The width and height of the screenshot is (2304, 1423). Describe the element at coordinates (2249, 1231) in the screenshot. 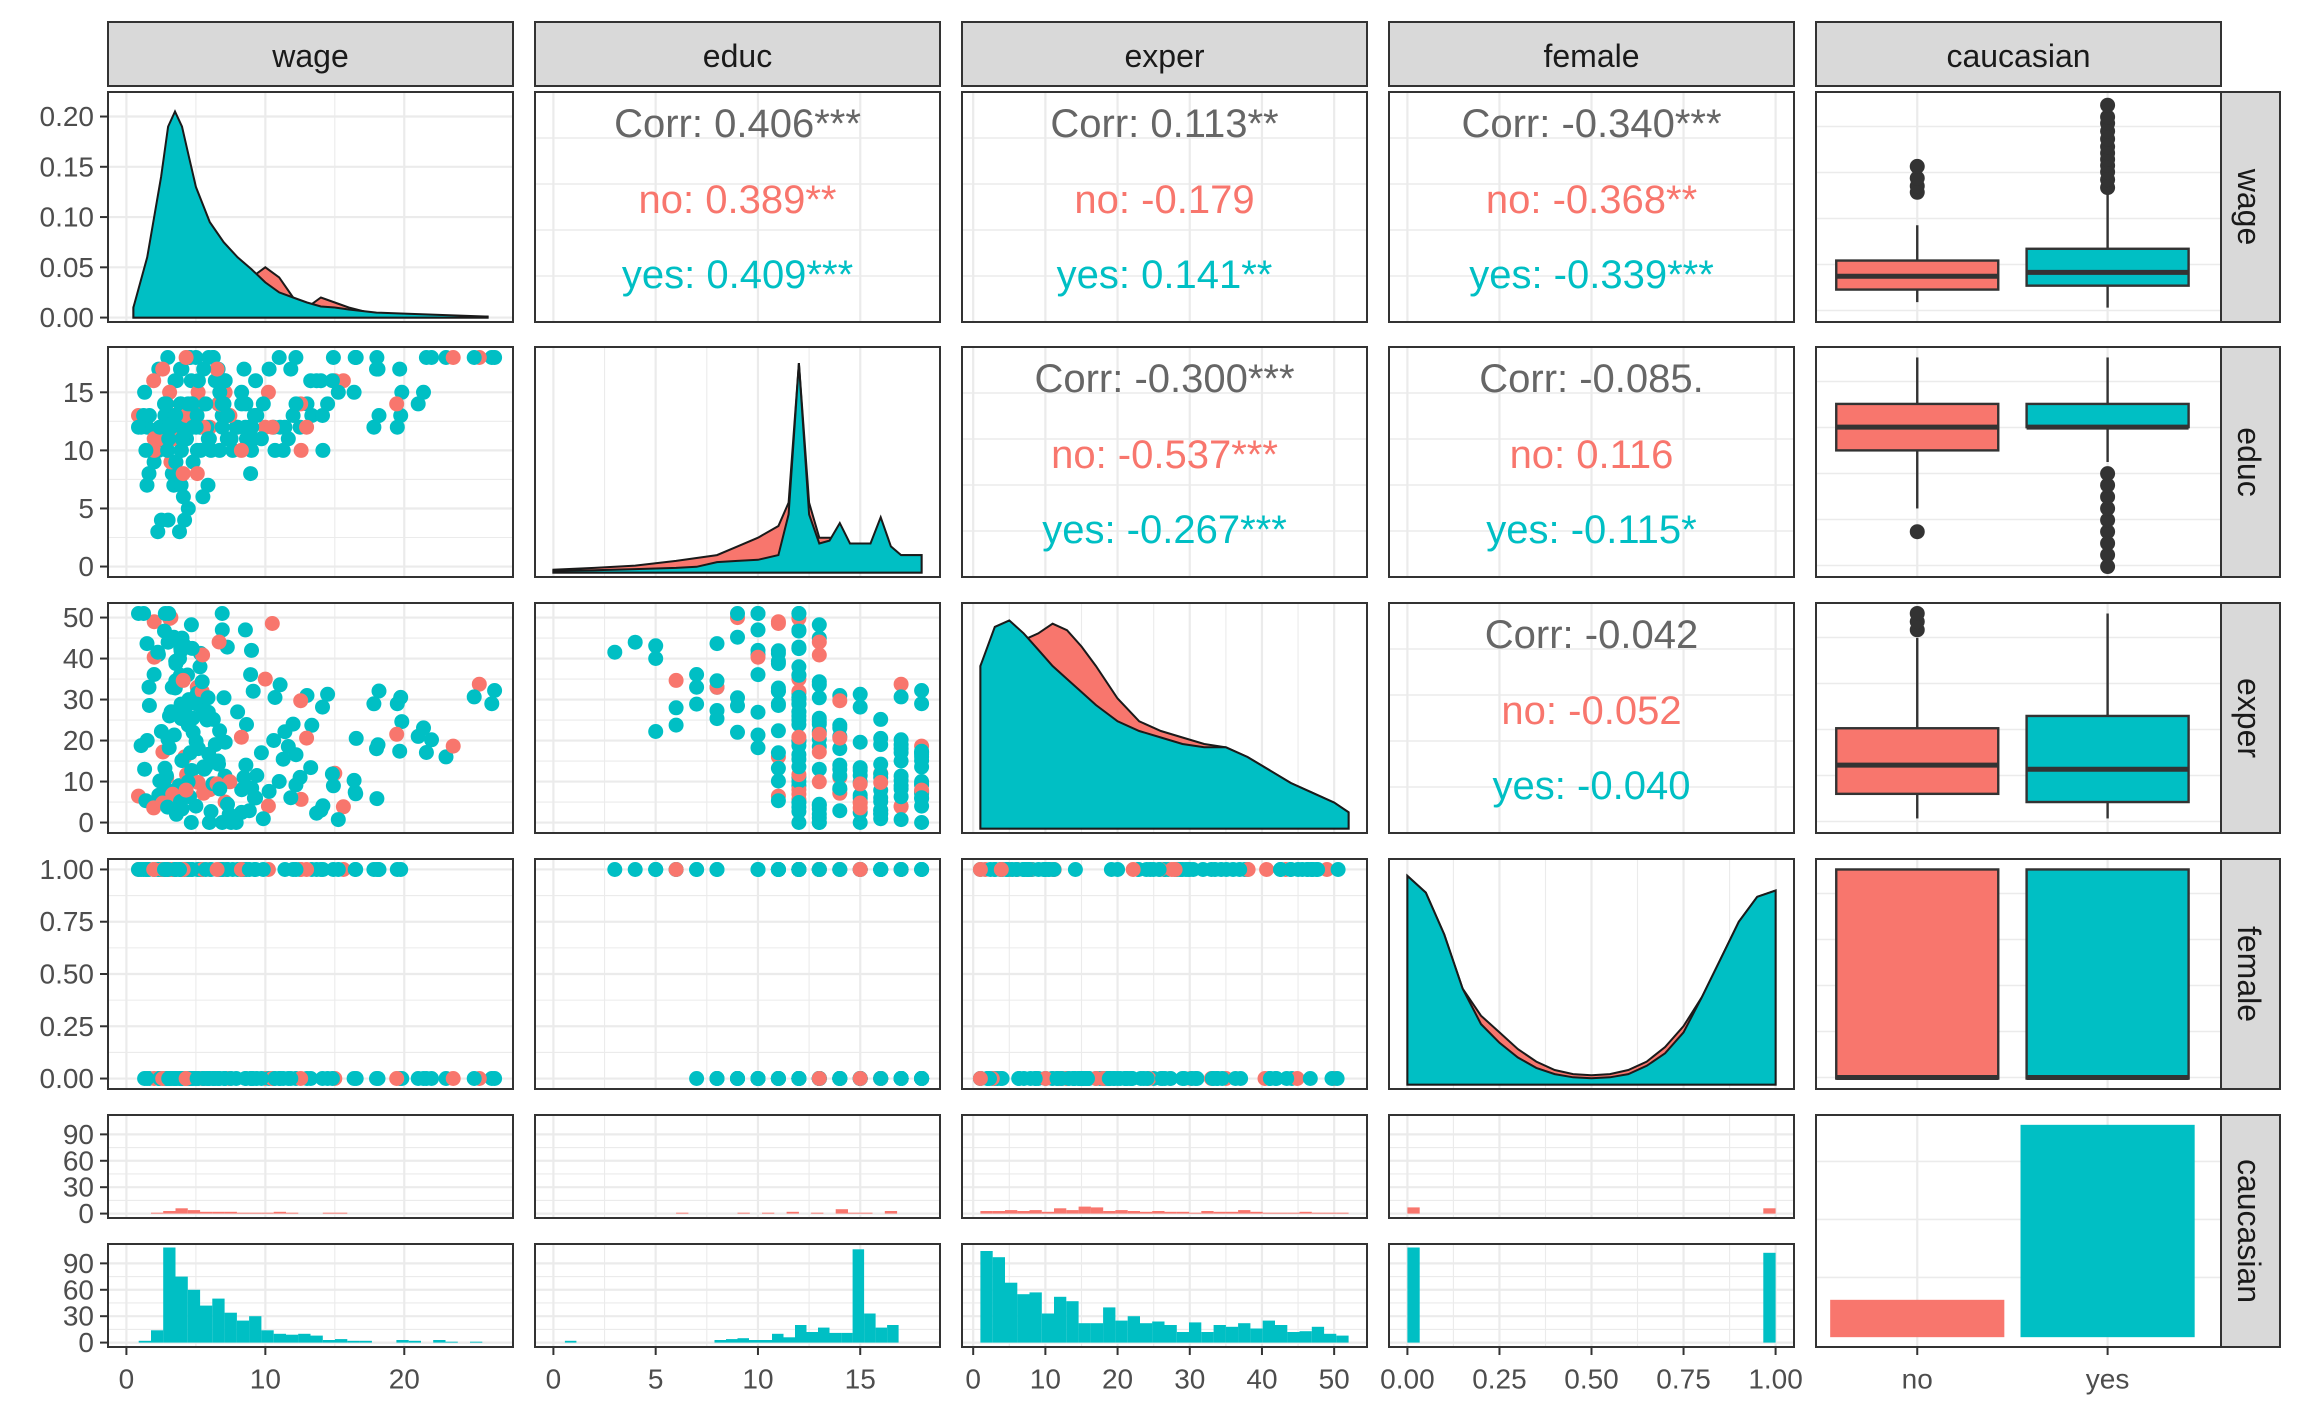

I see `row-strip-label-caucasian: caucasian` at that location.